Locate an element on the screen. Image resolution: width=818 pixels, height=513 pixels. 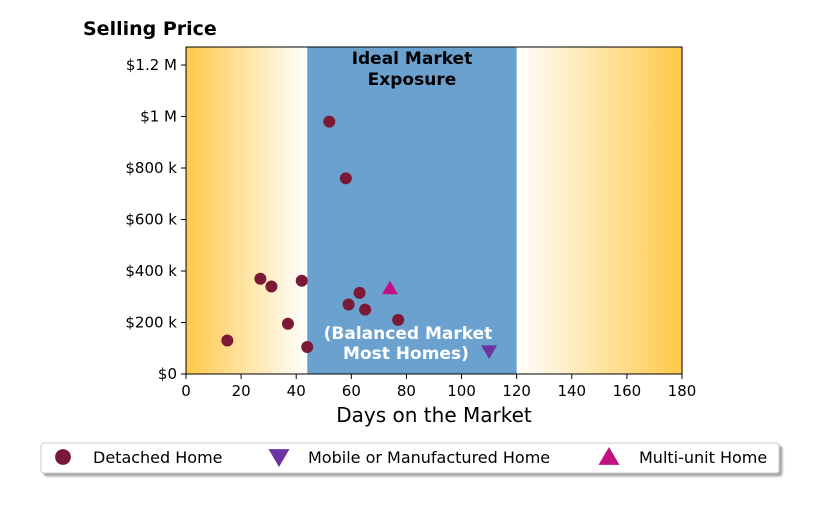
x-tick-label-4: 80 is located at coordinates (406, 391).